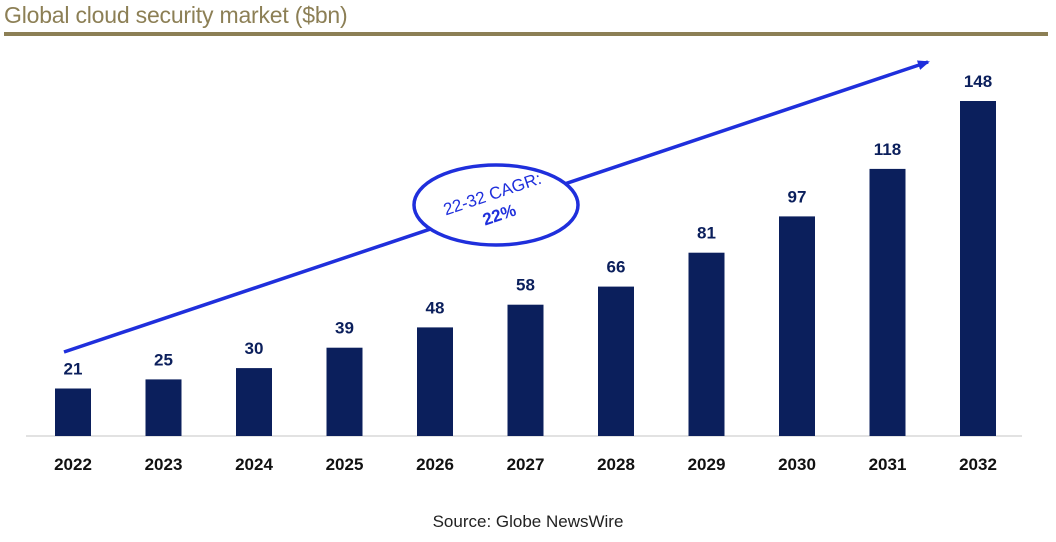 This screenshot has width=1056, height=542. What do you see at coordinates (978, 268) in the screenshot?
I see `bar-2032` at bounding box center [978, 268].